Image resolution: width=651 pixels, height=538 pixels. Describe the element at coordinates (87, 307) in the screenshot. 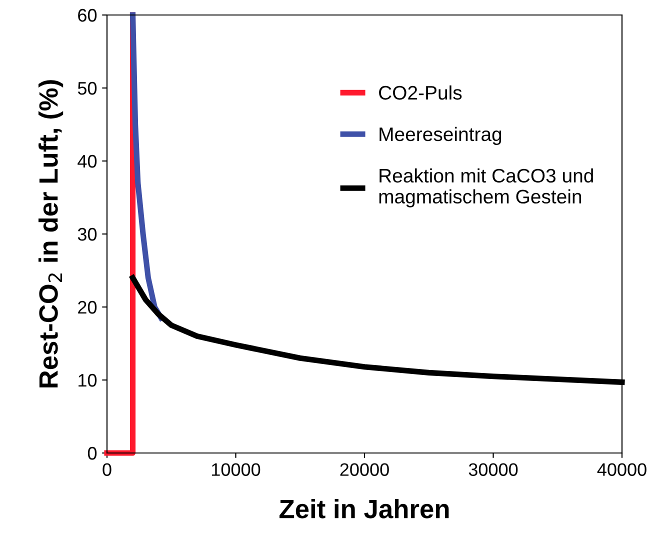

I see `y-tick-label: 20` at that location.